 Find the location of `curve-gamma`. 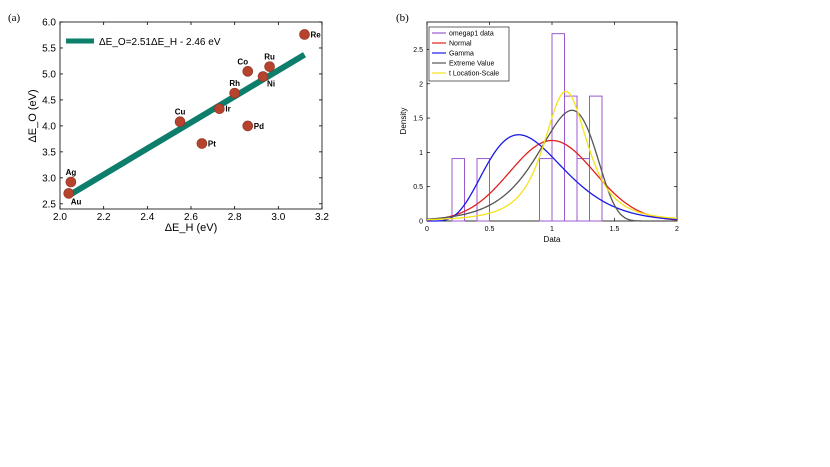

curve-gamma is located at coordinates (552, 178).